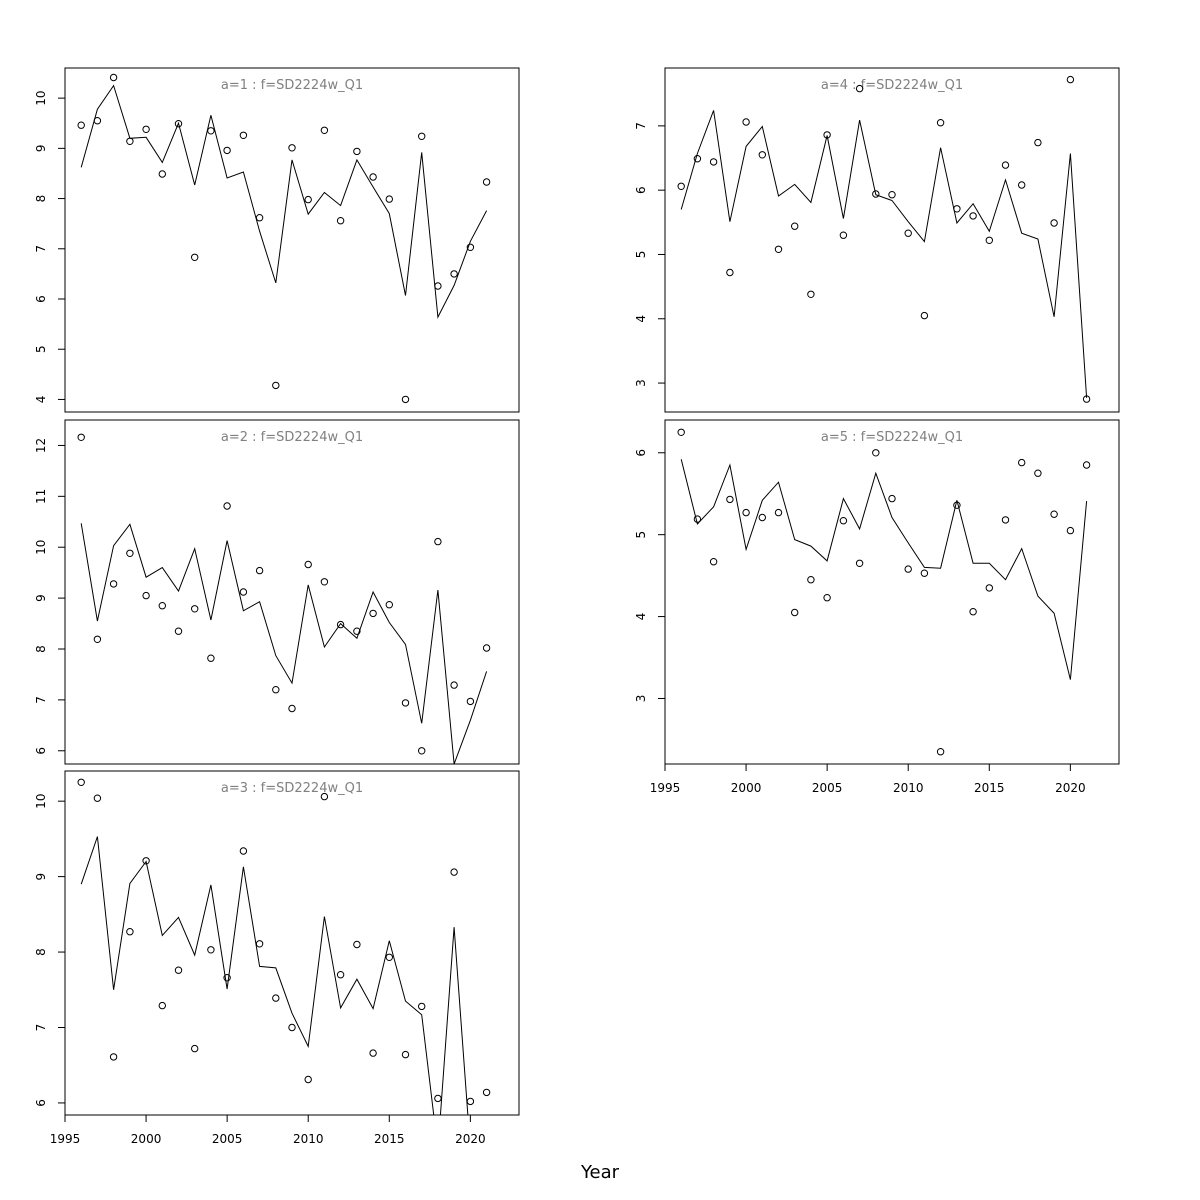 Image resolution: width=1200 pixels, height=1200 pixels. What do you see at coordinates (41, 299) in the screenshot?
I see `panel-1-y-tick-label: 6` at bounding box center [41, 299].